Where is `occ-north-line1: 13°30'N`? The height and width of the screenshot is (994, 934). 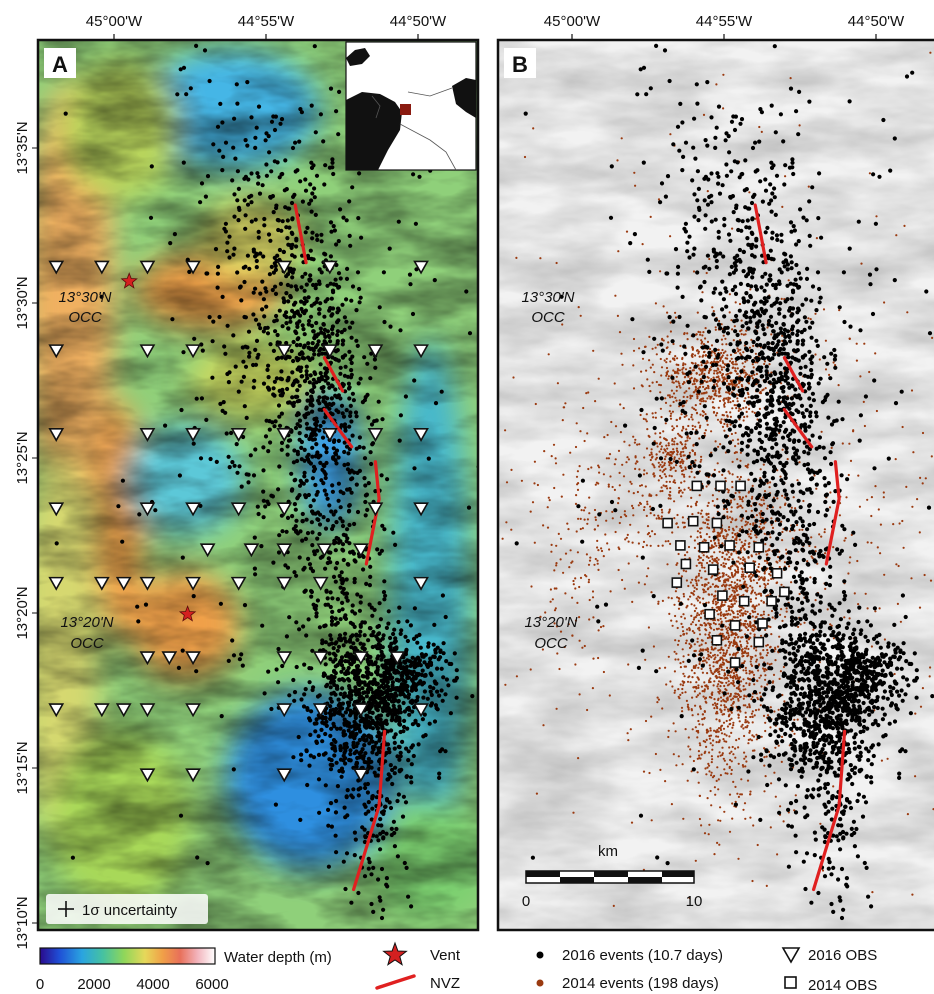
occ-north-line1: 13°30'N is located at coordinates (84, 297).